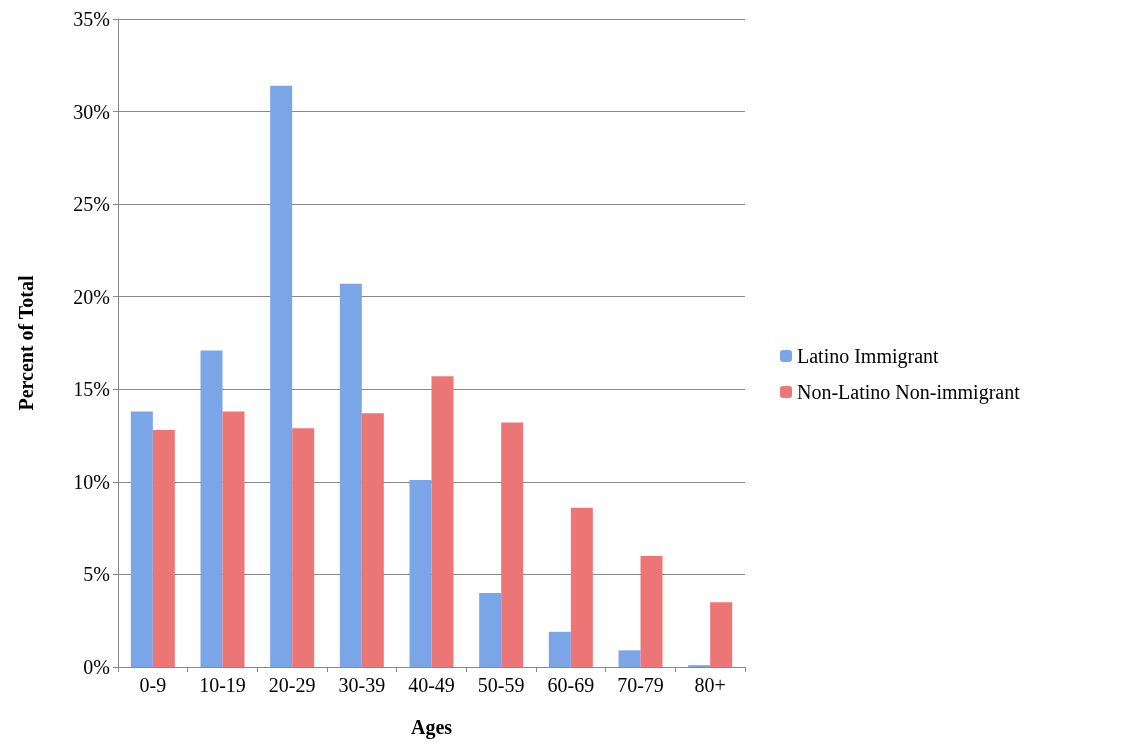  Describe the element at coordinates (362, 685) in the screenshot. I see `x-tick-label: 30-39` at that location.